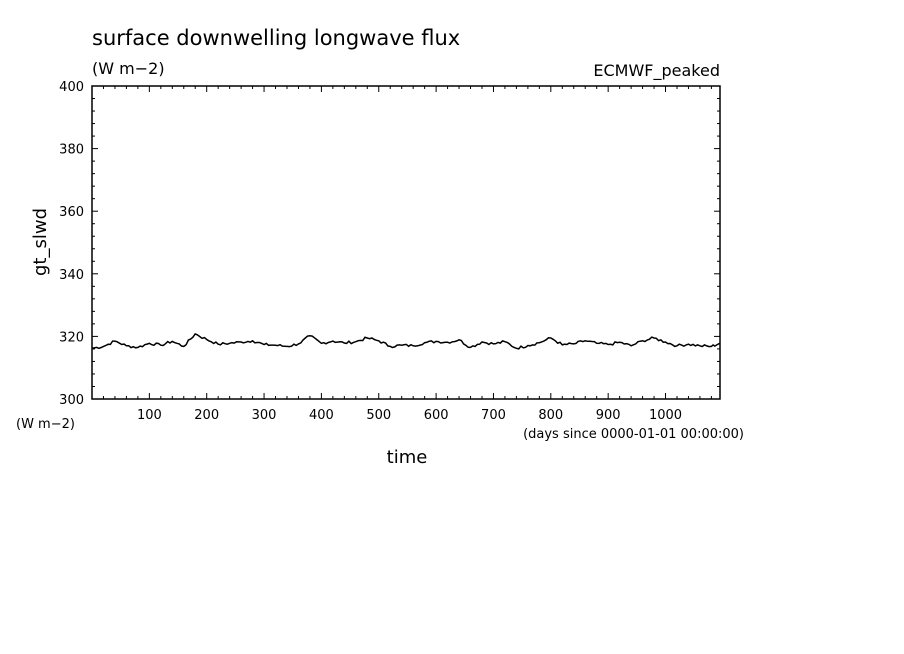  I want to click on y-tick-label: 320, so click(71, 337).